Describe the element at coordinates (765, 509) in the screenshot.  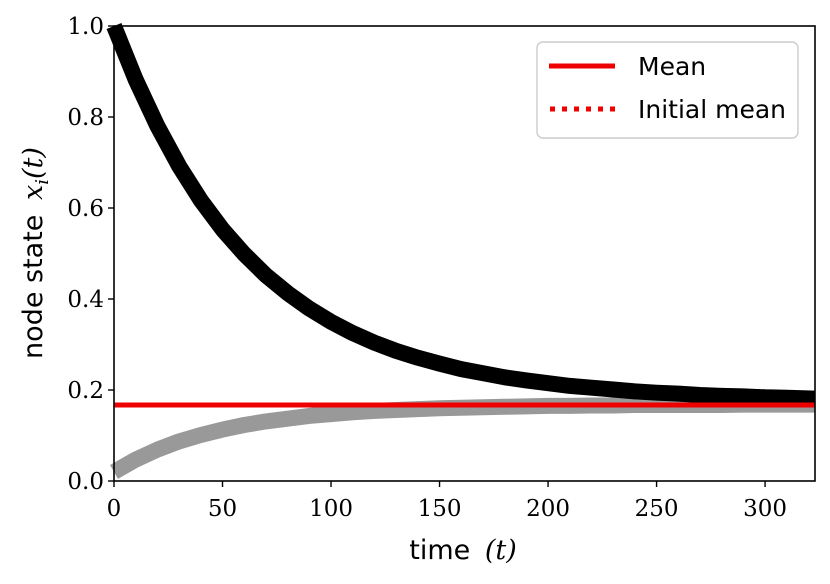
I see `x-tick-label: 300` at that location.